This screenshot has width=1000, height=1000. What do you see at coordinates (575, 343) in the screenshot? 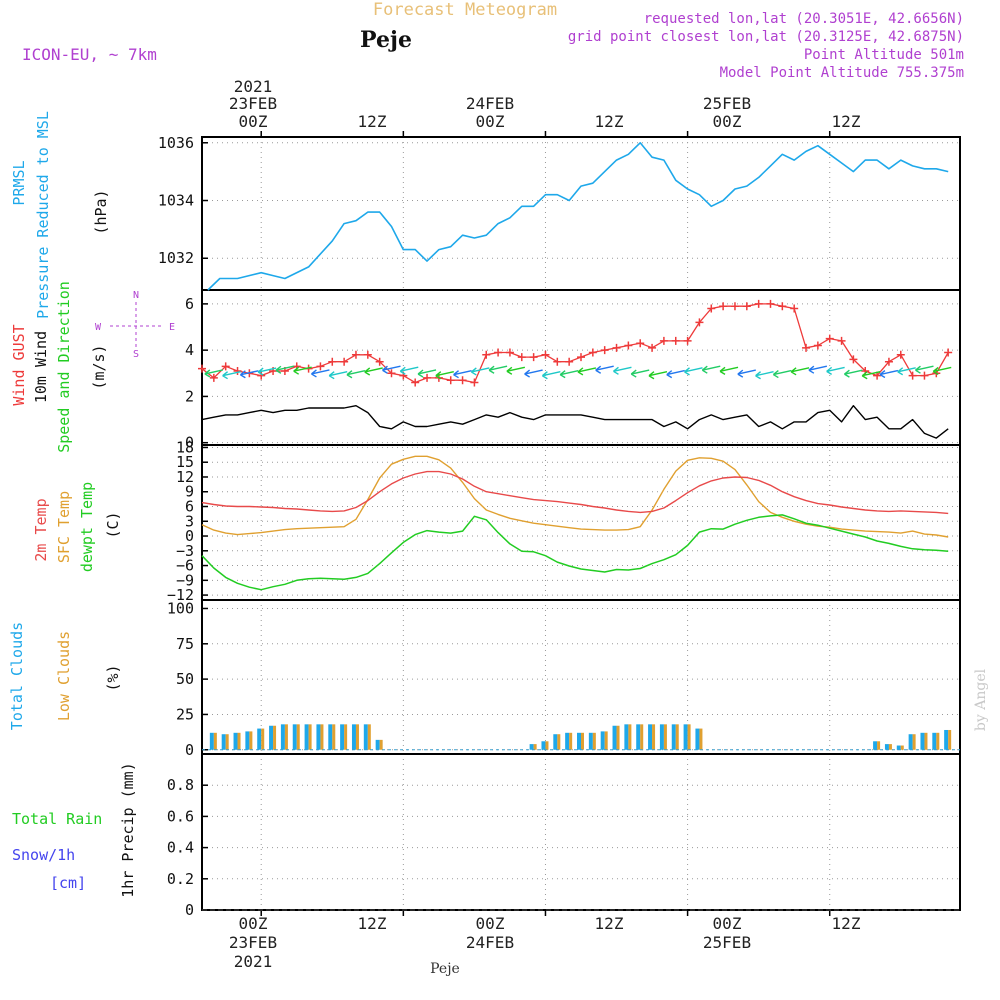
I see `gust-series-line` at bounding box center [575, 343].